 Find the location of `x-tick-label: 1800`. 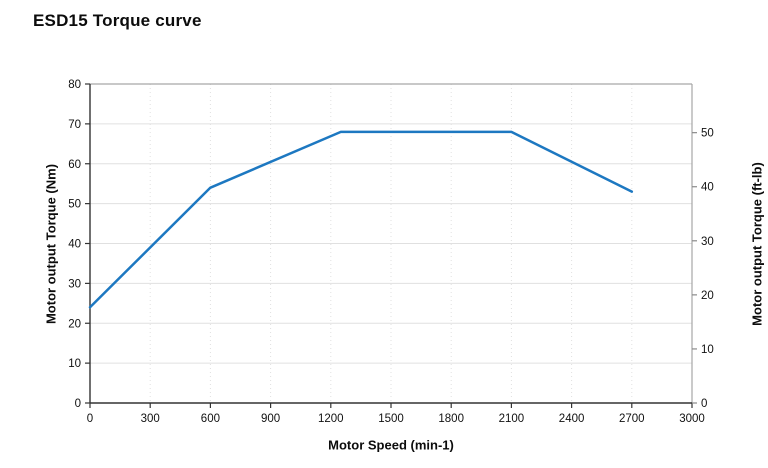

x-tick-label: 1800 is located at coordinates (451, 419).